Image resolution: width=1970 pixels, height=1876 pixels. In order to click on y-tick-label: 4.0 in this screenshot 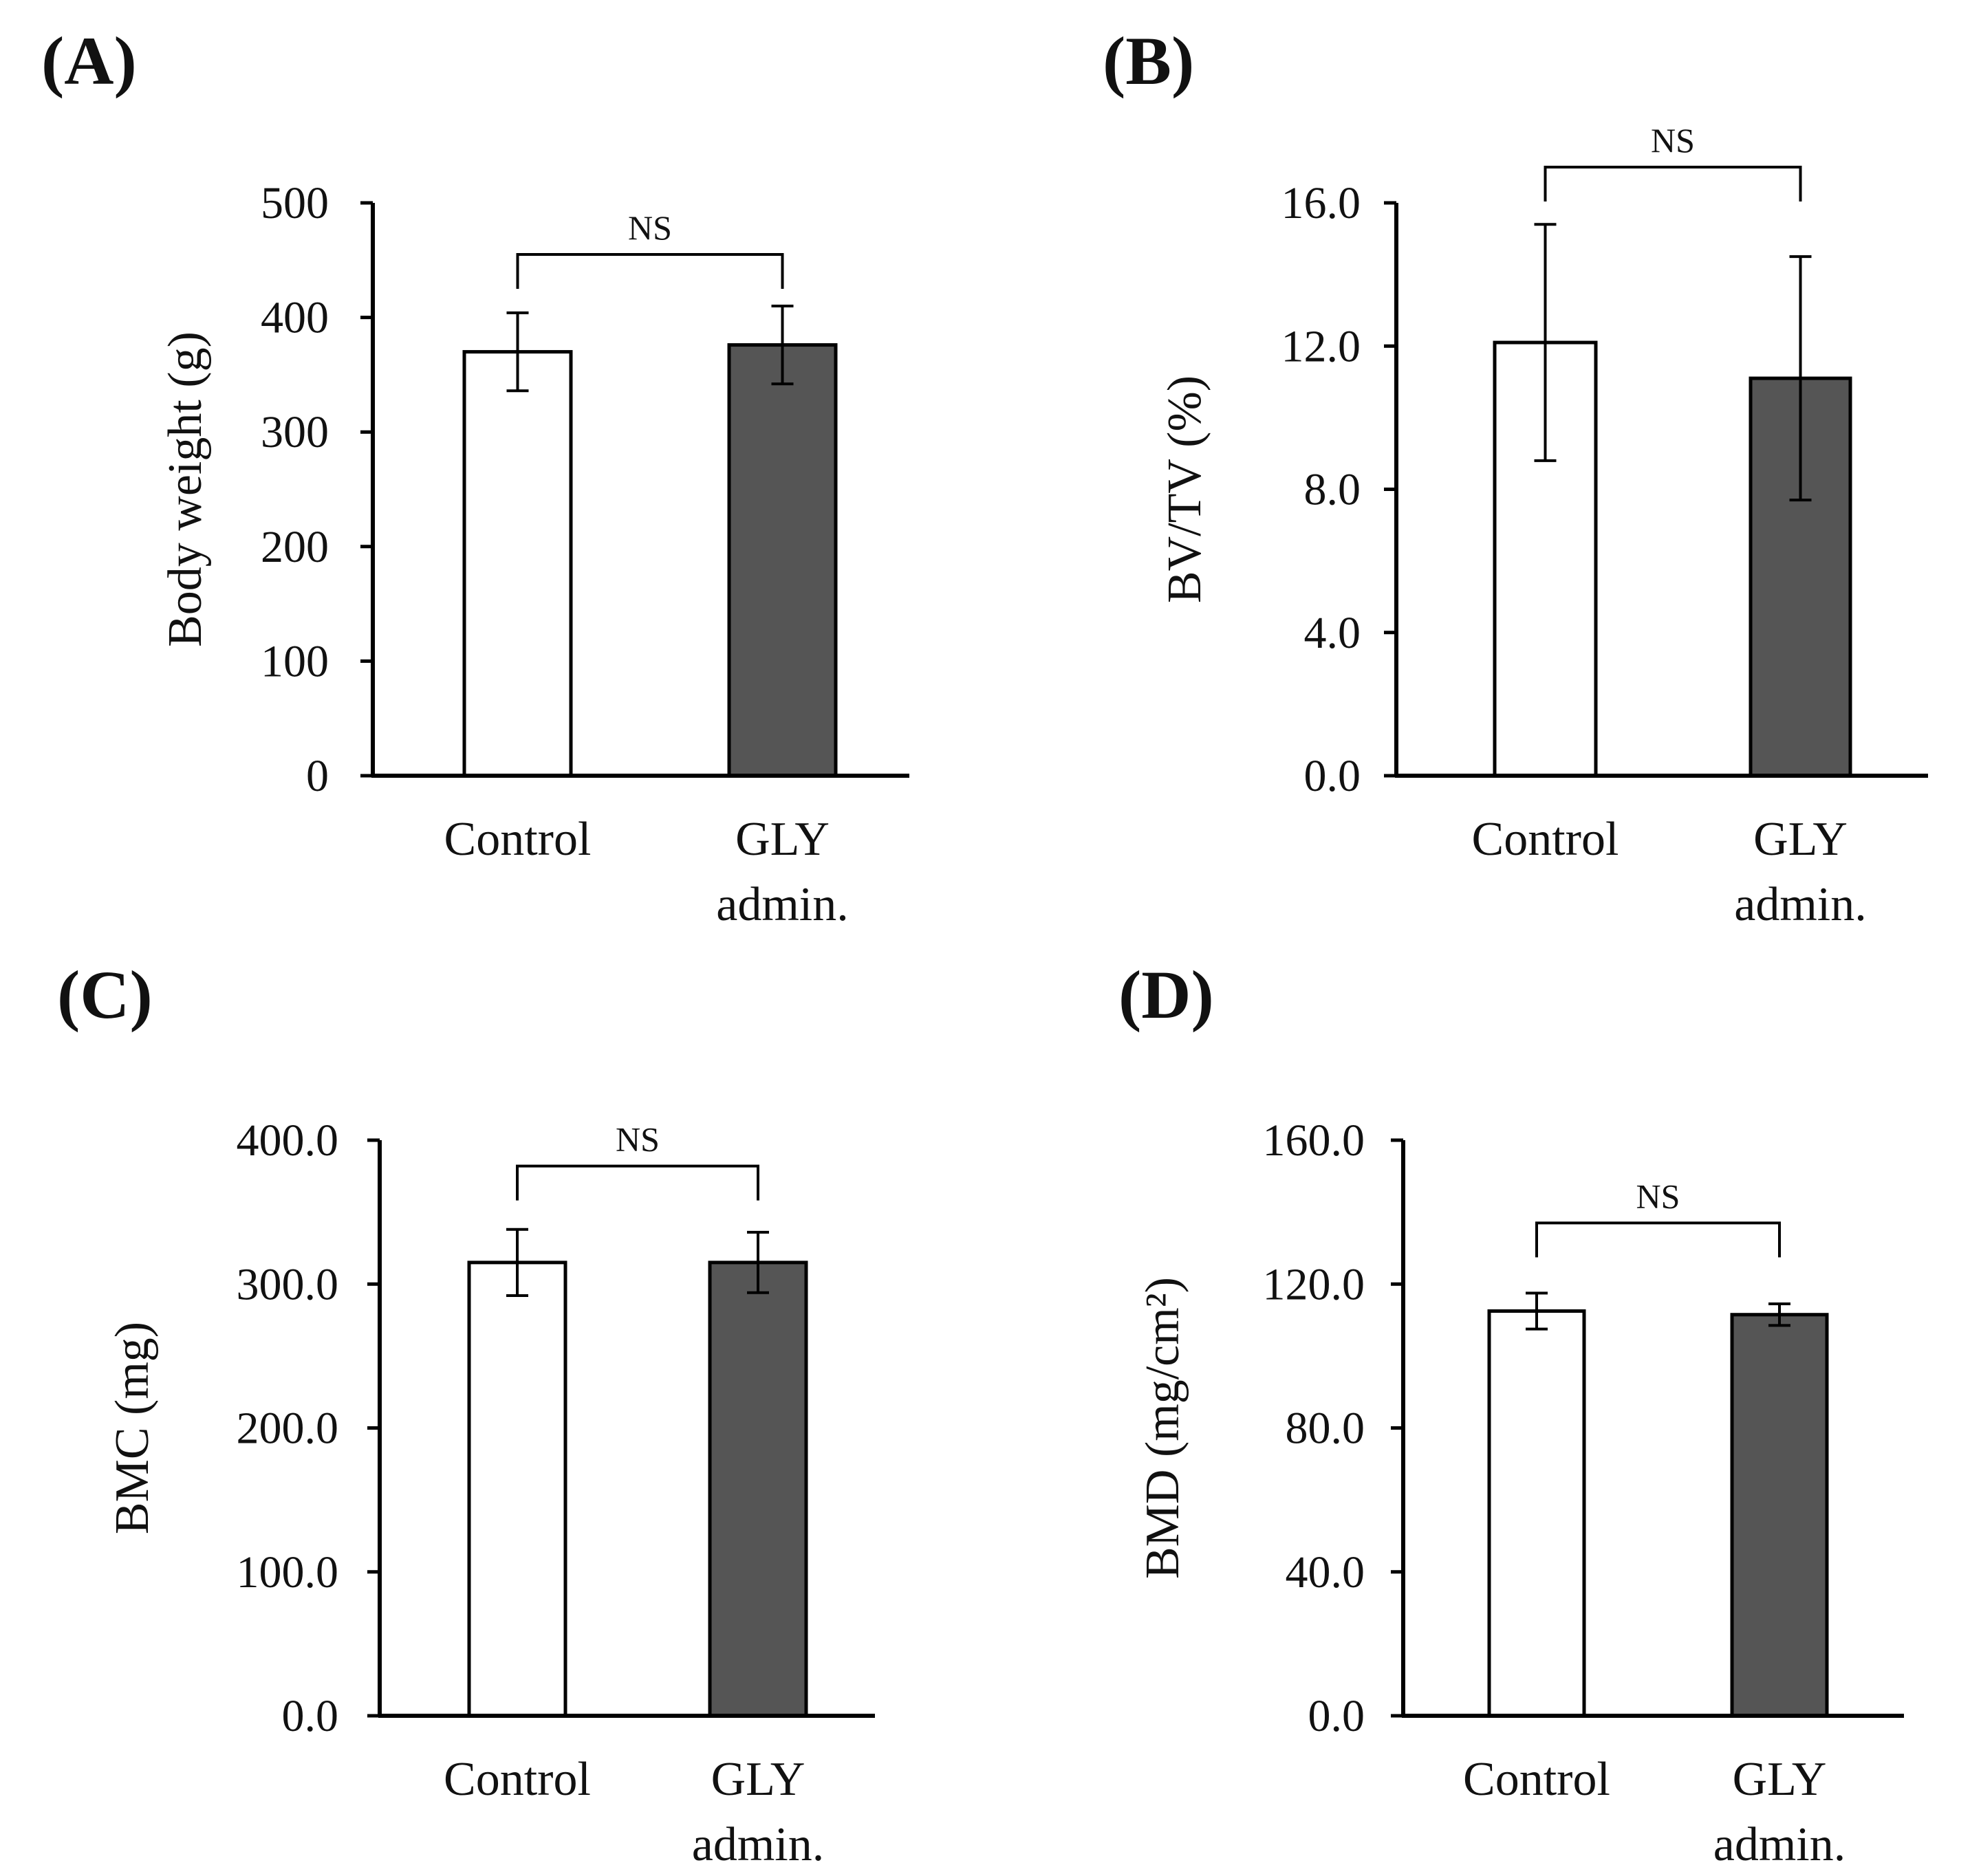, I will do `click(1332, 633)`.